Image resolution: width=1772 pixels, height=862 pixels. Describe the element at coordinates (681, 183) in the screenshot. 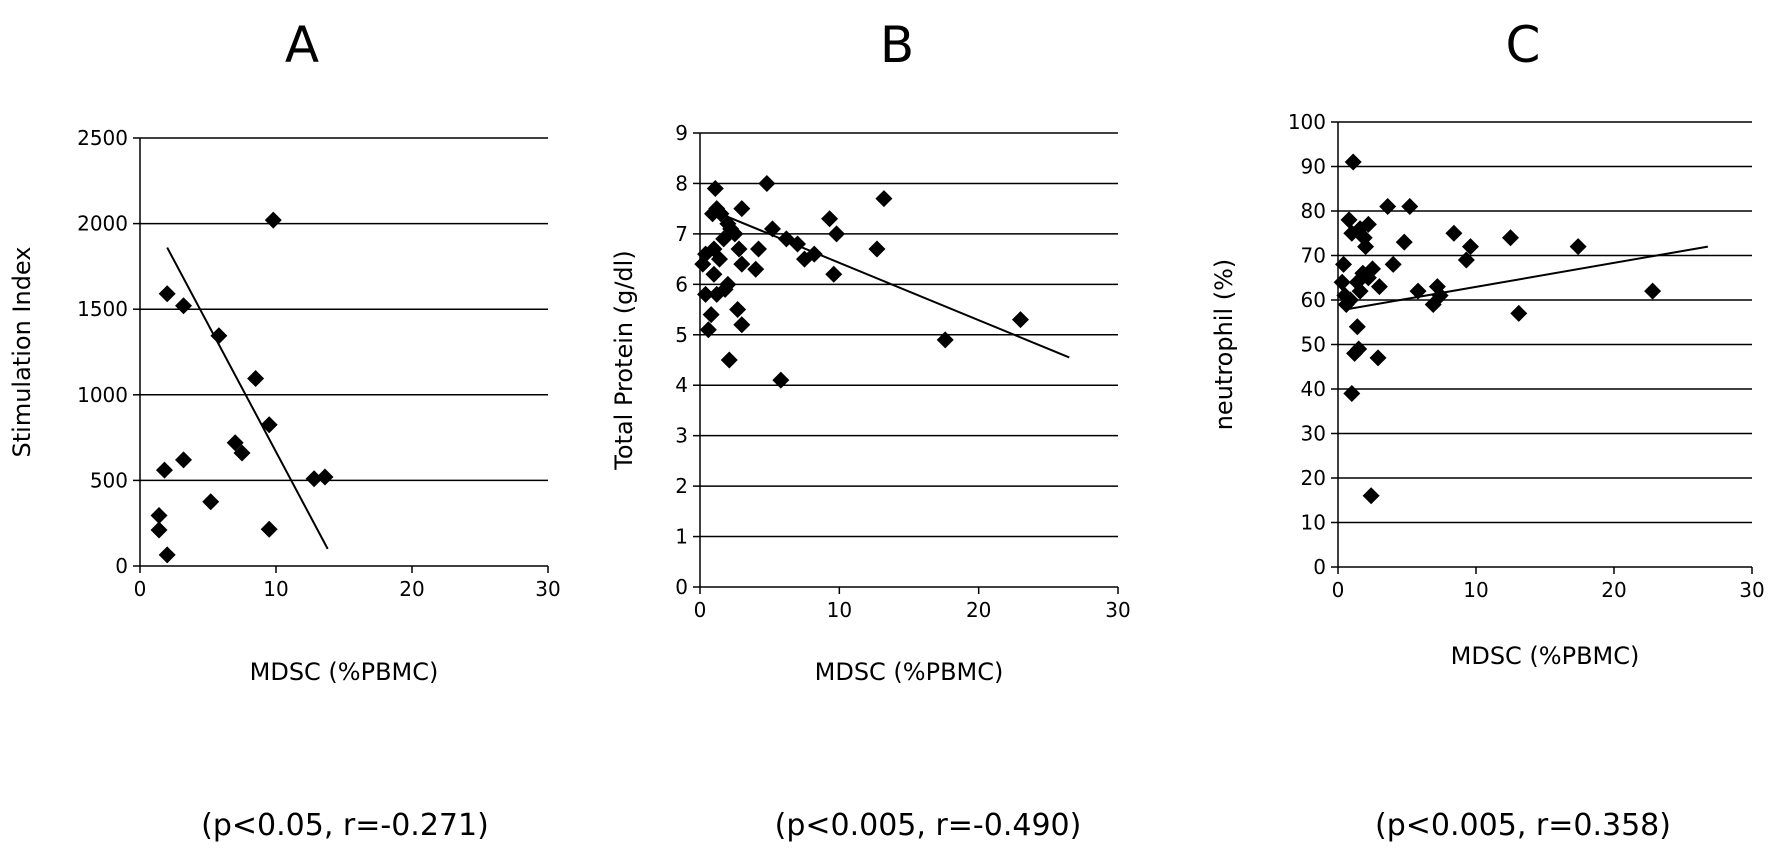

I see `y-tick-label: 8` at that location.